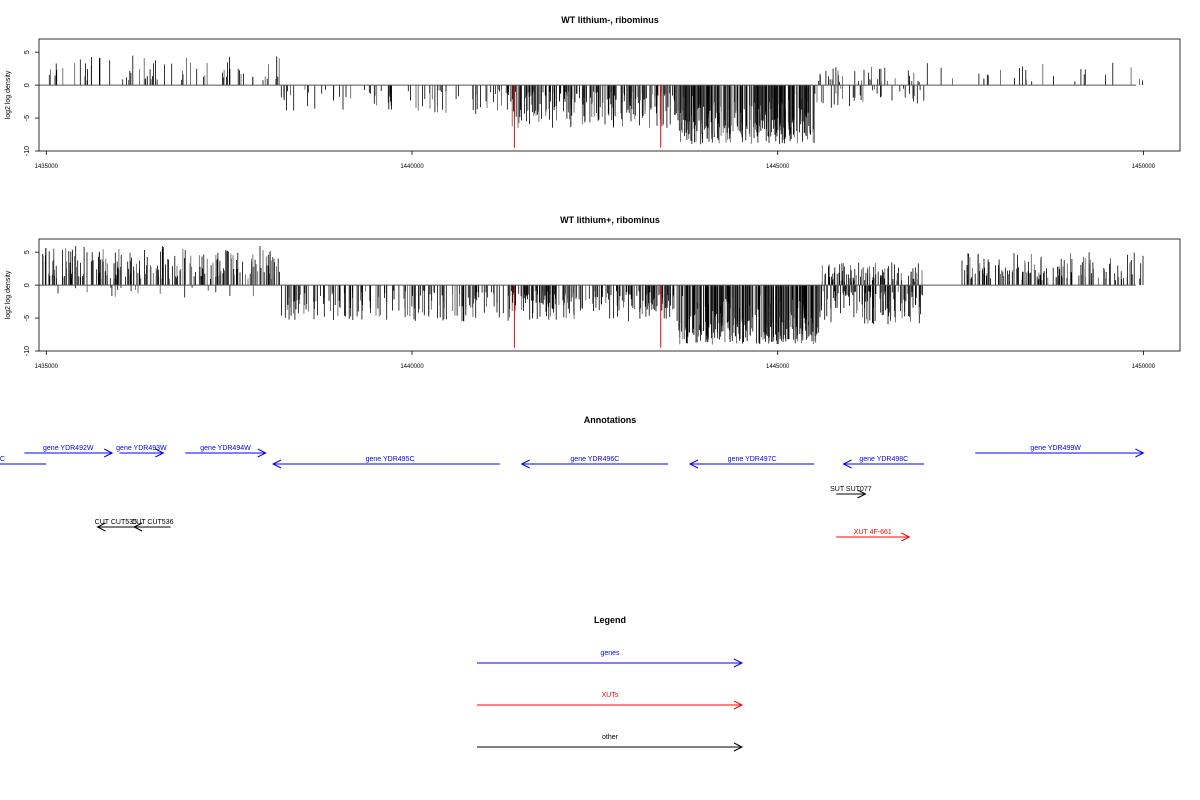 The height and width of the screenshot is (800, 1200). Describe the element at coordinates (610, 695) in the screenshot. I see `legend-label-xuts: XUTs` at that location.